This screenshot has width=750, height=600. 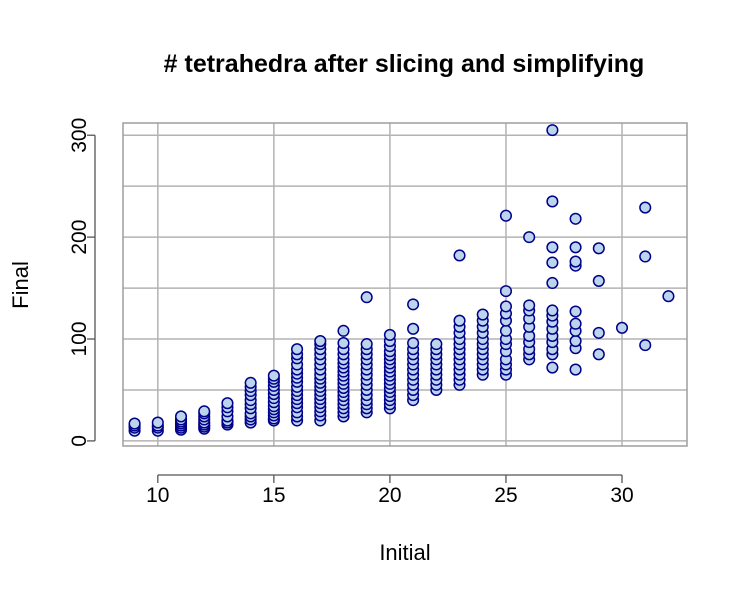 I want to click on y-tick-label: 300, so click(x=79, y=135).